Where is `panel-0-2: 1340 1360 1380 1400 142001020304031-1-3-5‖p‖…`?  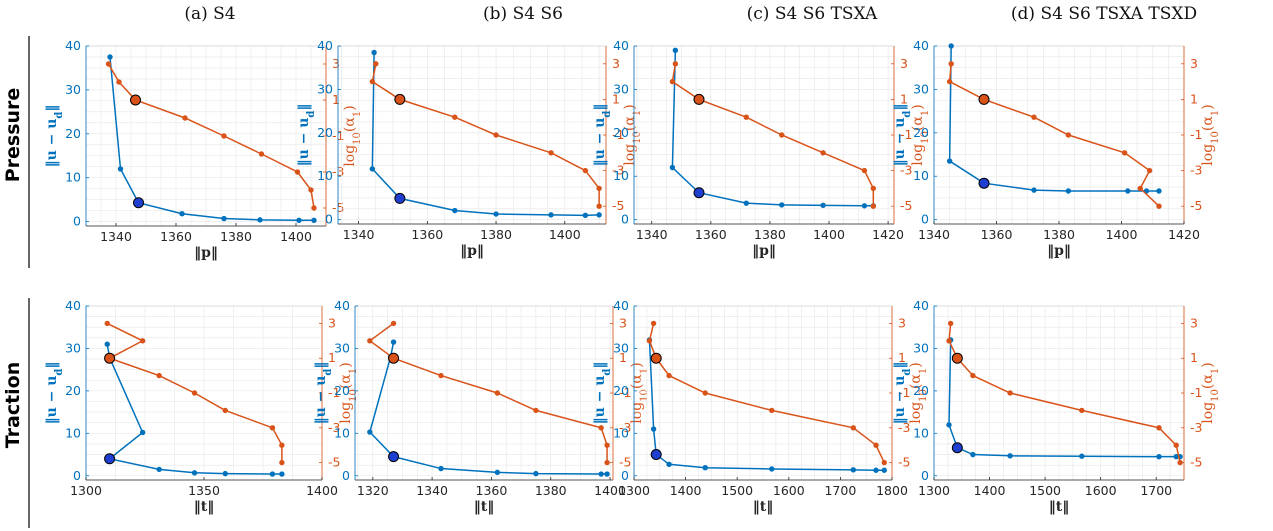 panel-0-2: 1340 1360 1380 1400 142001020304031-1-3-5‖p‖… is located at coordinates (761, 148).